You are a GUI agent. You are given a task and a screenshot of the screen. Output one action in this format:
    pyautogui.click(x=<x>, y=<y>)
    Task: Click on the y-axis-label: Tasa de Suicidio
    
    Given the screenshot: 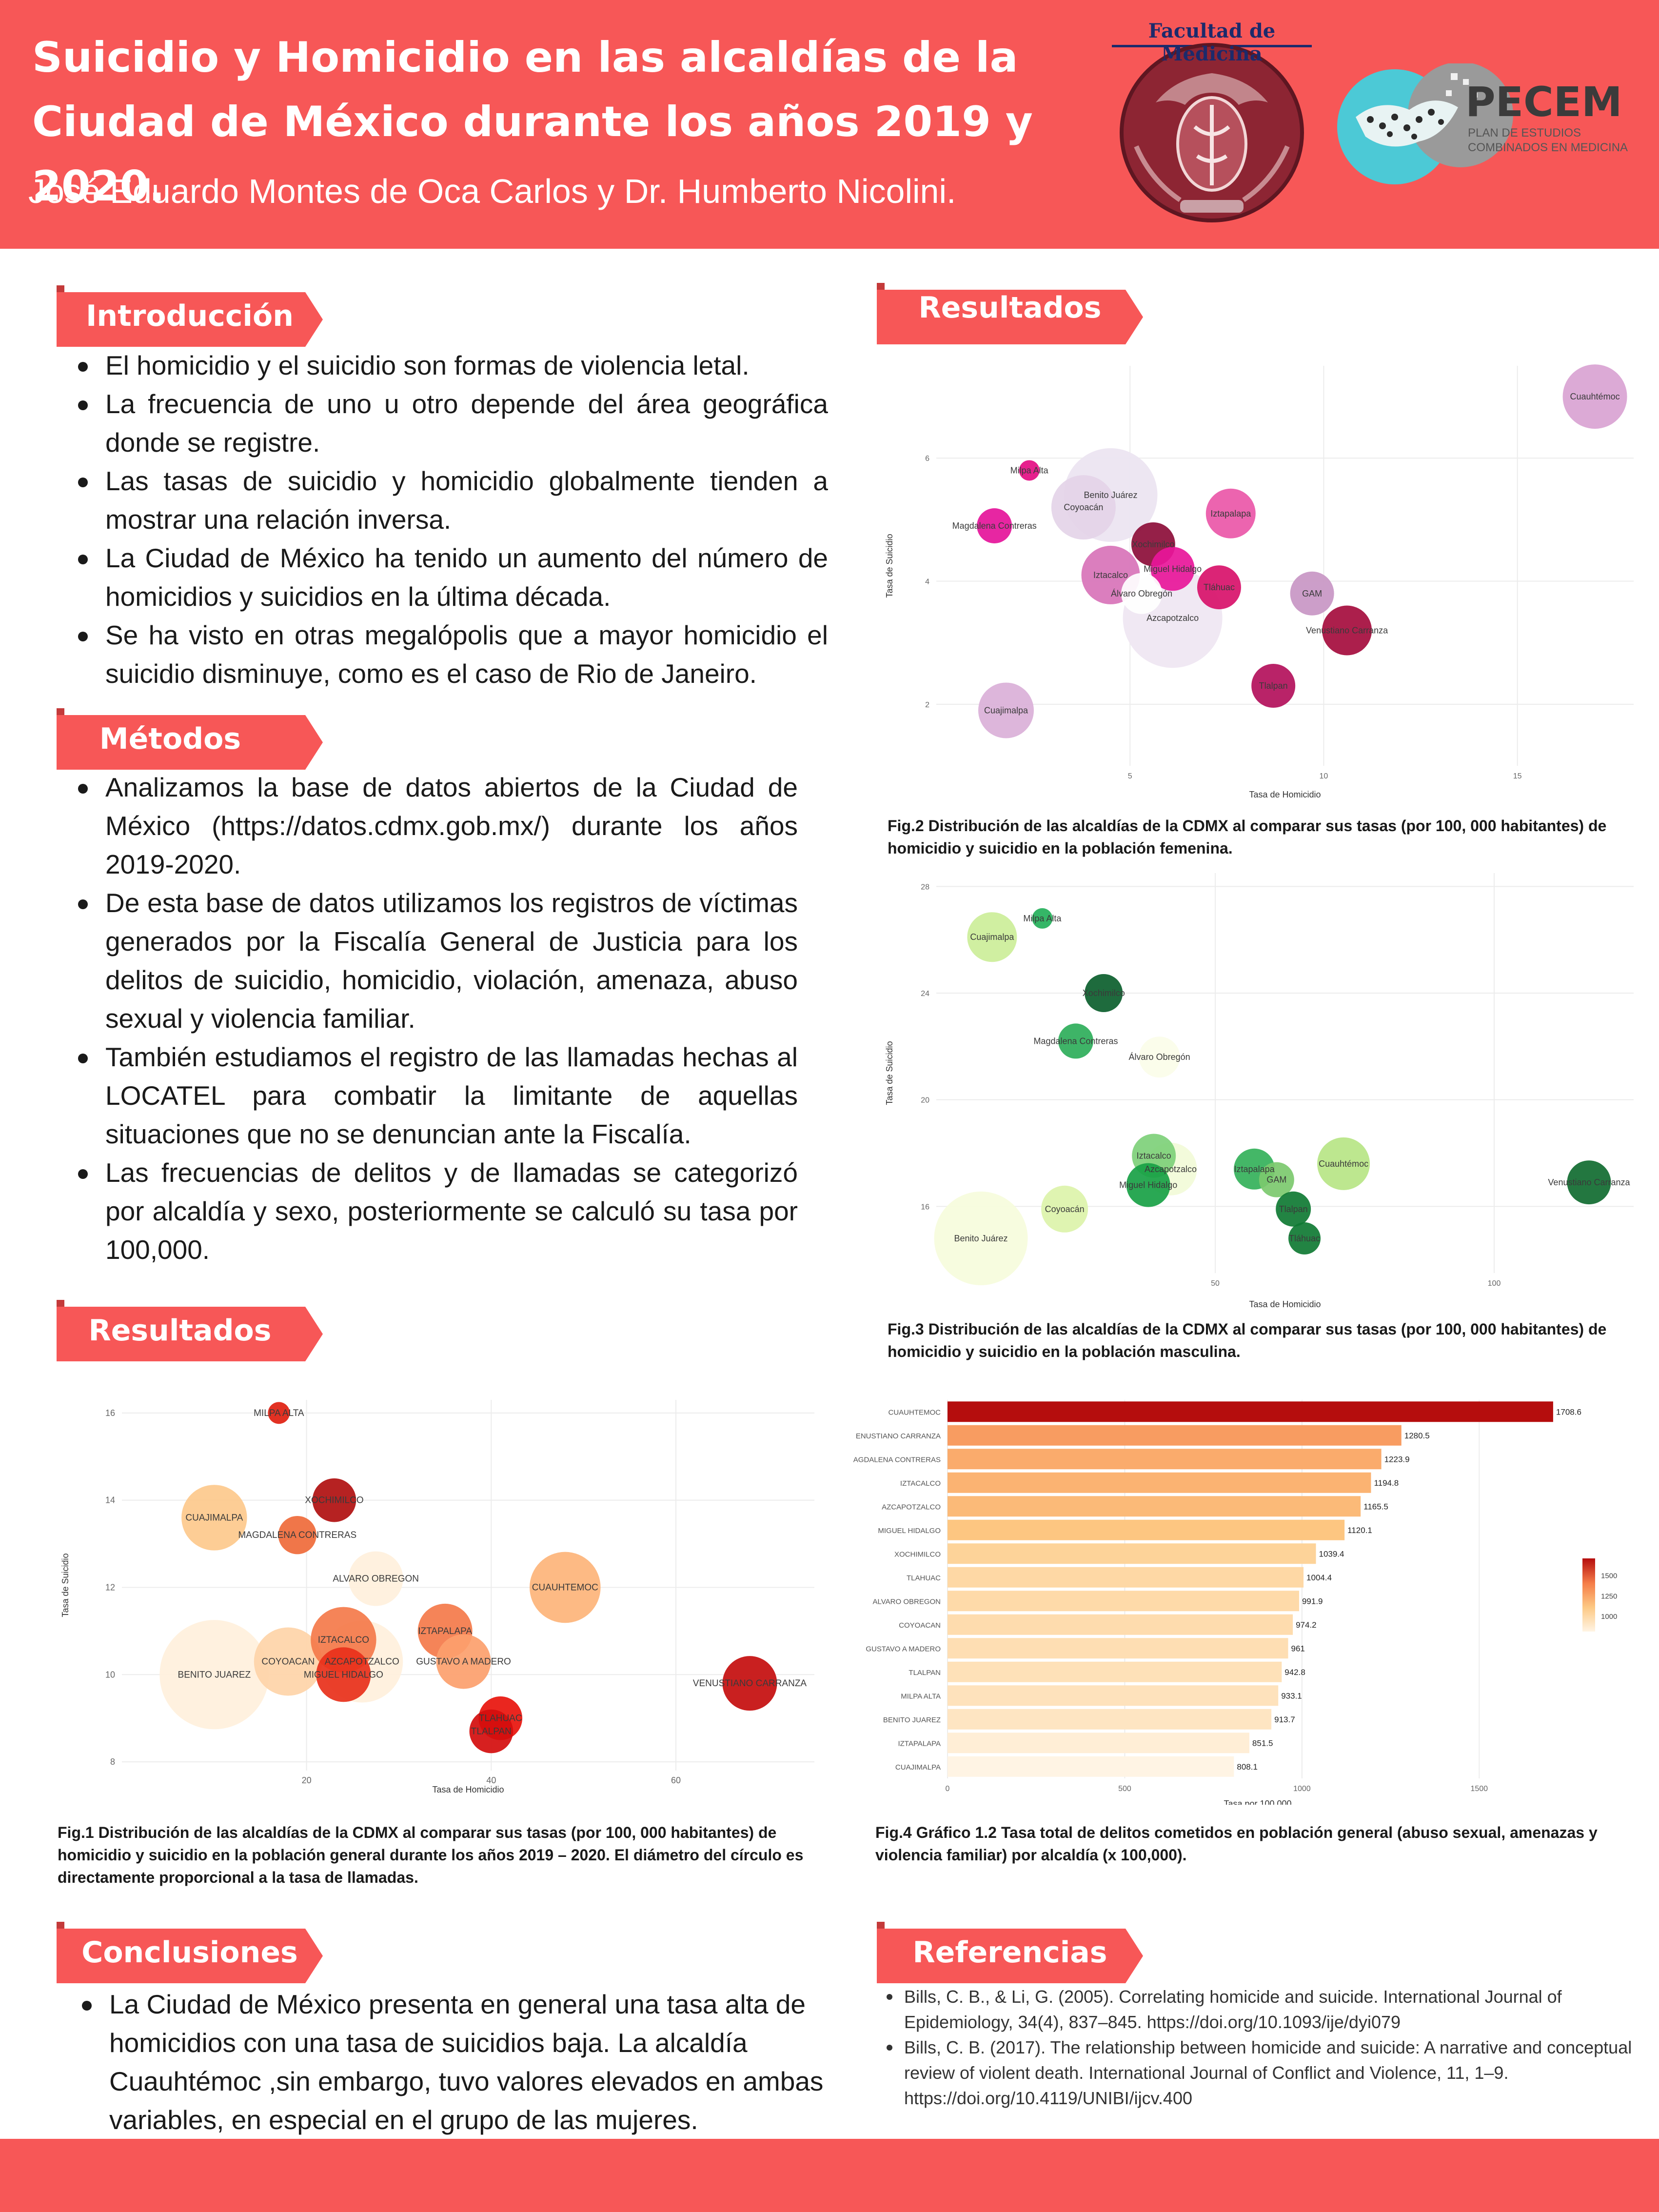 What is the action you would take?
    pyautogui.click(x=65, y=1585)
    